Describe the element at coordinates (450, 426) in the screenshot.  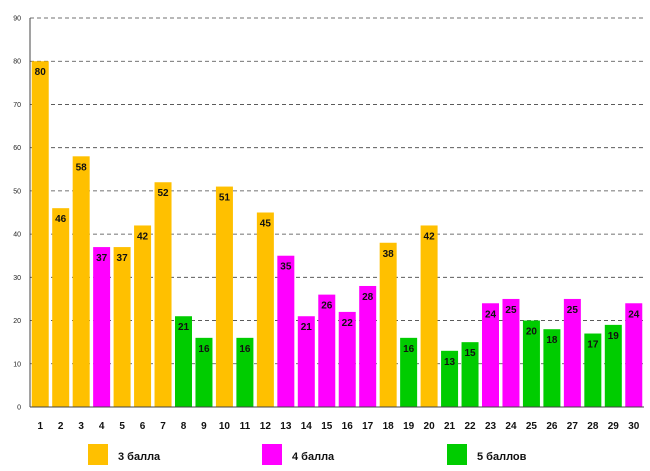
I see `x-tick-label: 21` at that location.